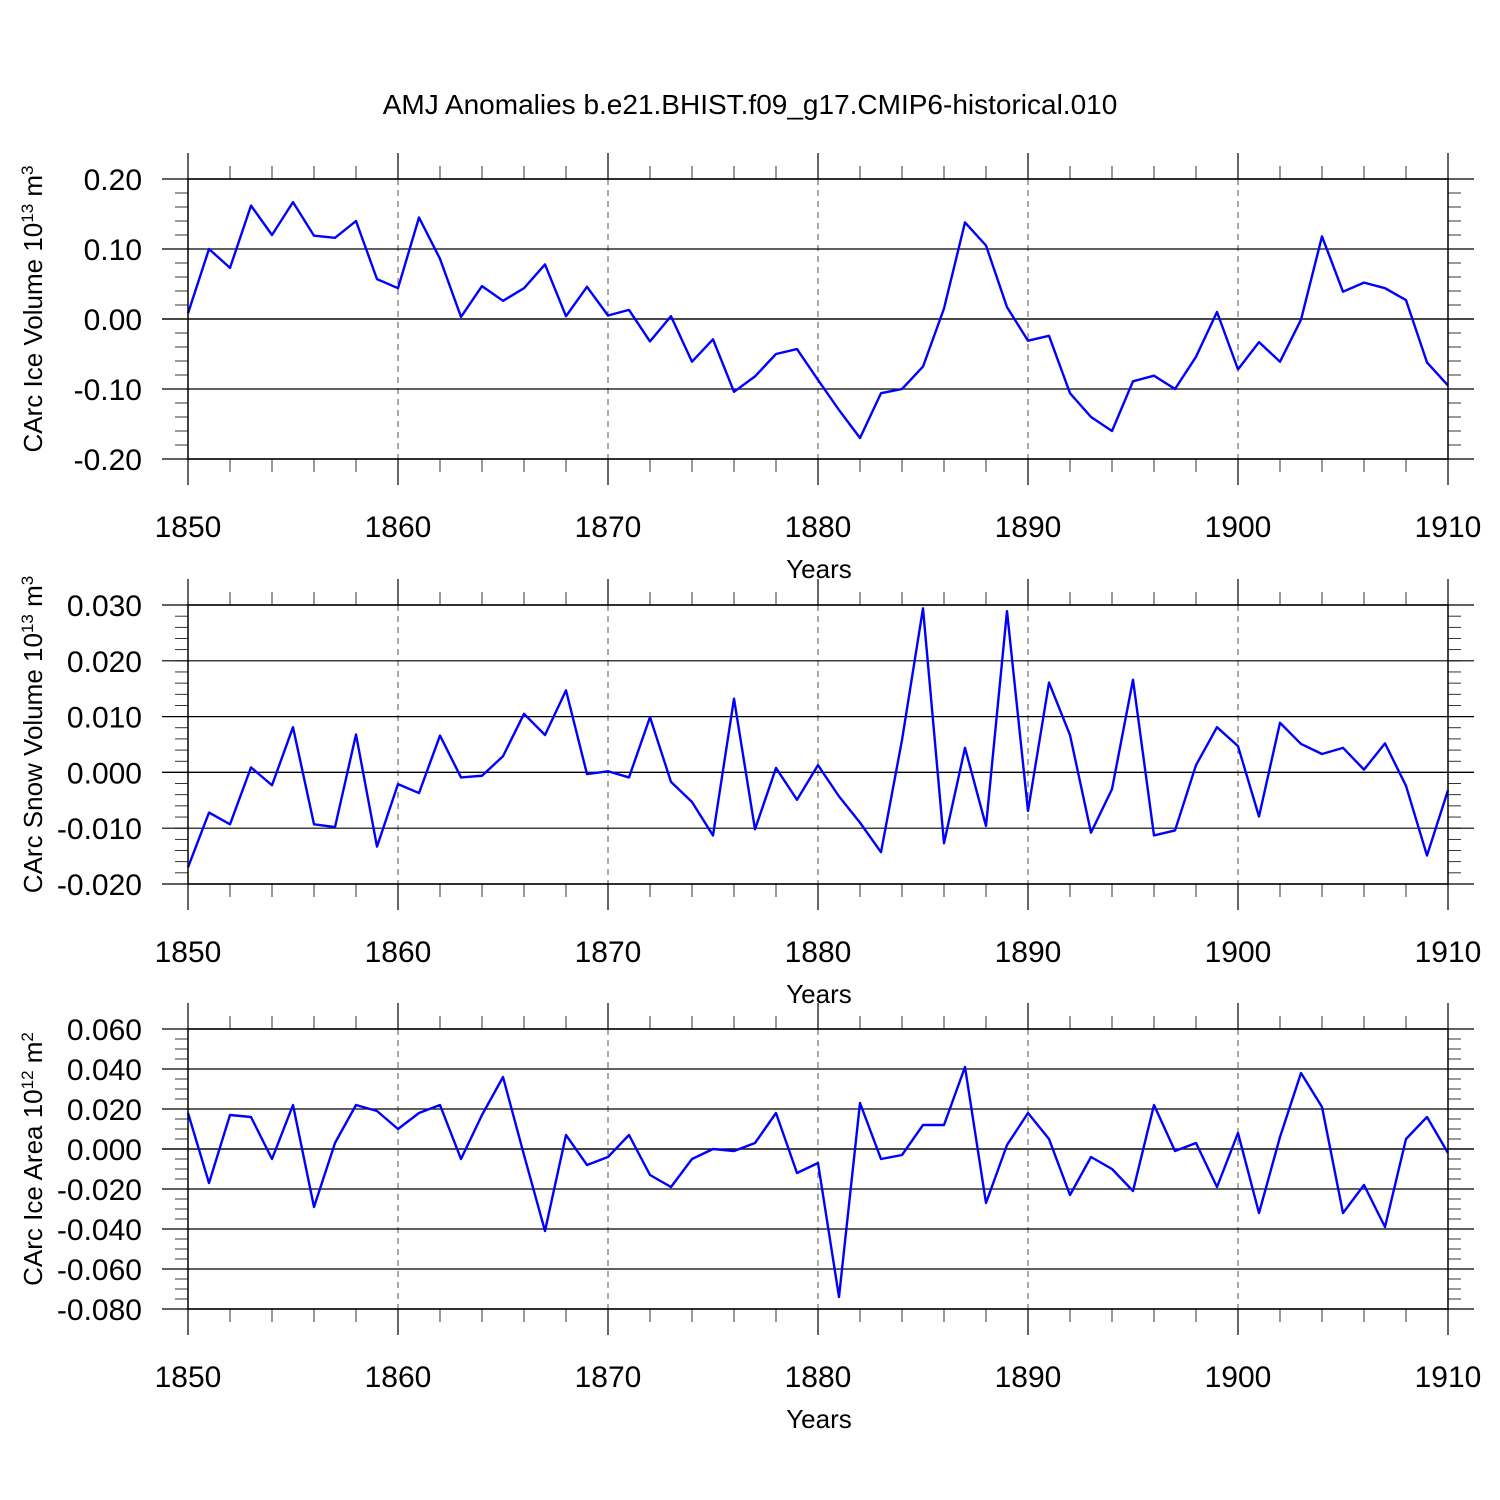 This screenshot has width=1500, height=1500. What do you see at coordinates (33, 338) in the screenshot?
I see `y-axis-title-part: CArc Ice Volume 10` at bounding box center [33, 338].